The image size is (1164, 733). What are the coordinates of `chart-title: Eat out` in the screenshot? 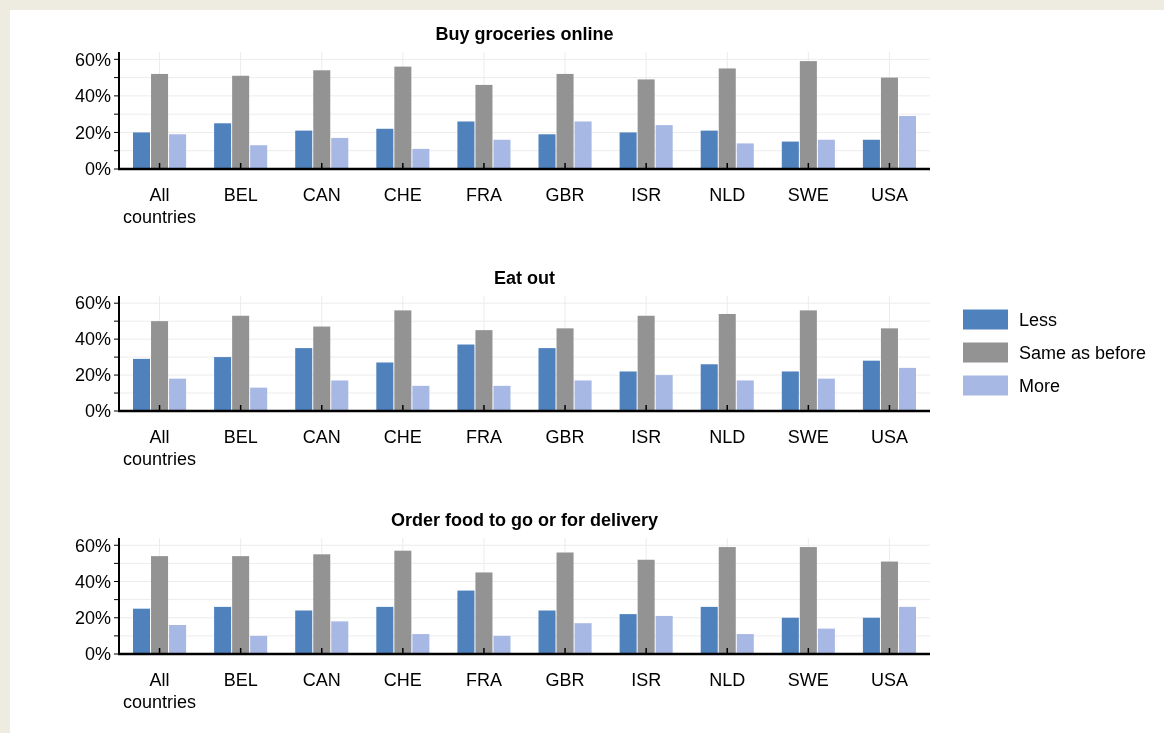 It's located at (524, 278).